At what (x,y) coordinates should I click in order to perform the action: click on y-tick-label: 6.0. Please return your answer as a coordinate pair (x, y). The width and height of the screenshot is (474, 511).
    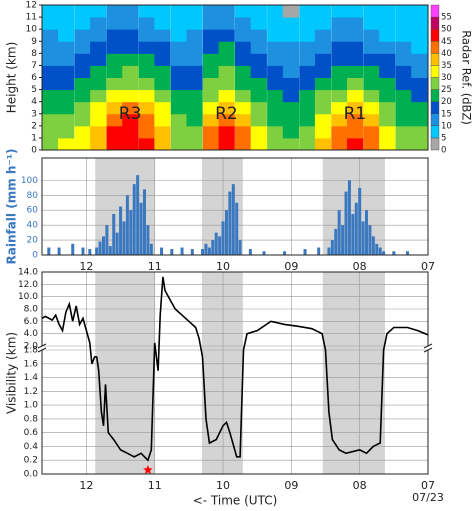
    Looking at the image, I should click on (31, 322).